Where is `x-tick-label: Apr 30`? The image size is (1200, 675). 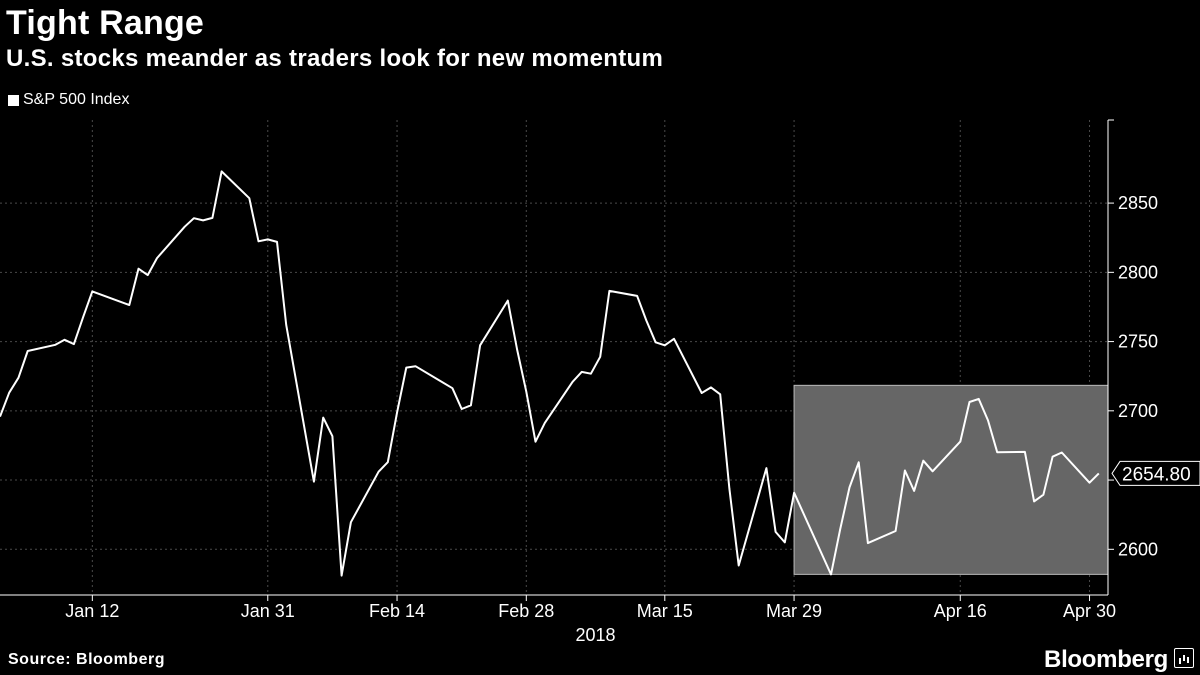
x-tick-label: Apr 30 is located at coordinates (1089, 611).